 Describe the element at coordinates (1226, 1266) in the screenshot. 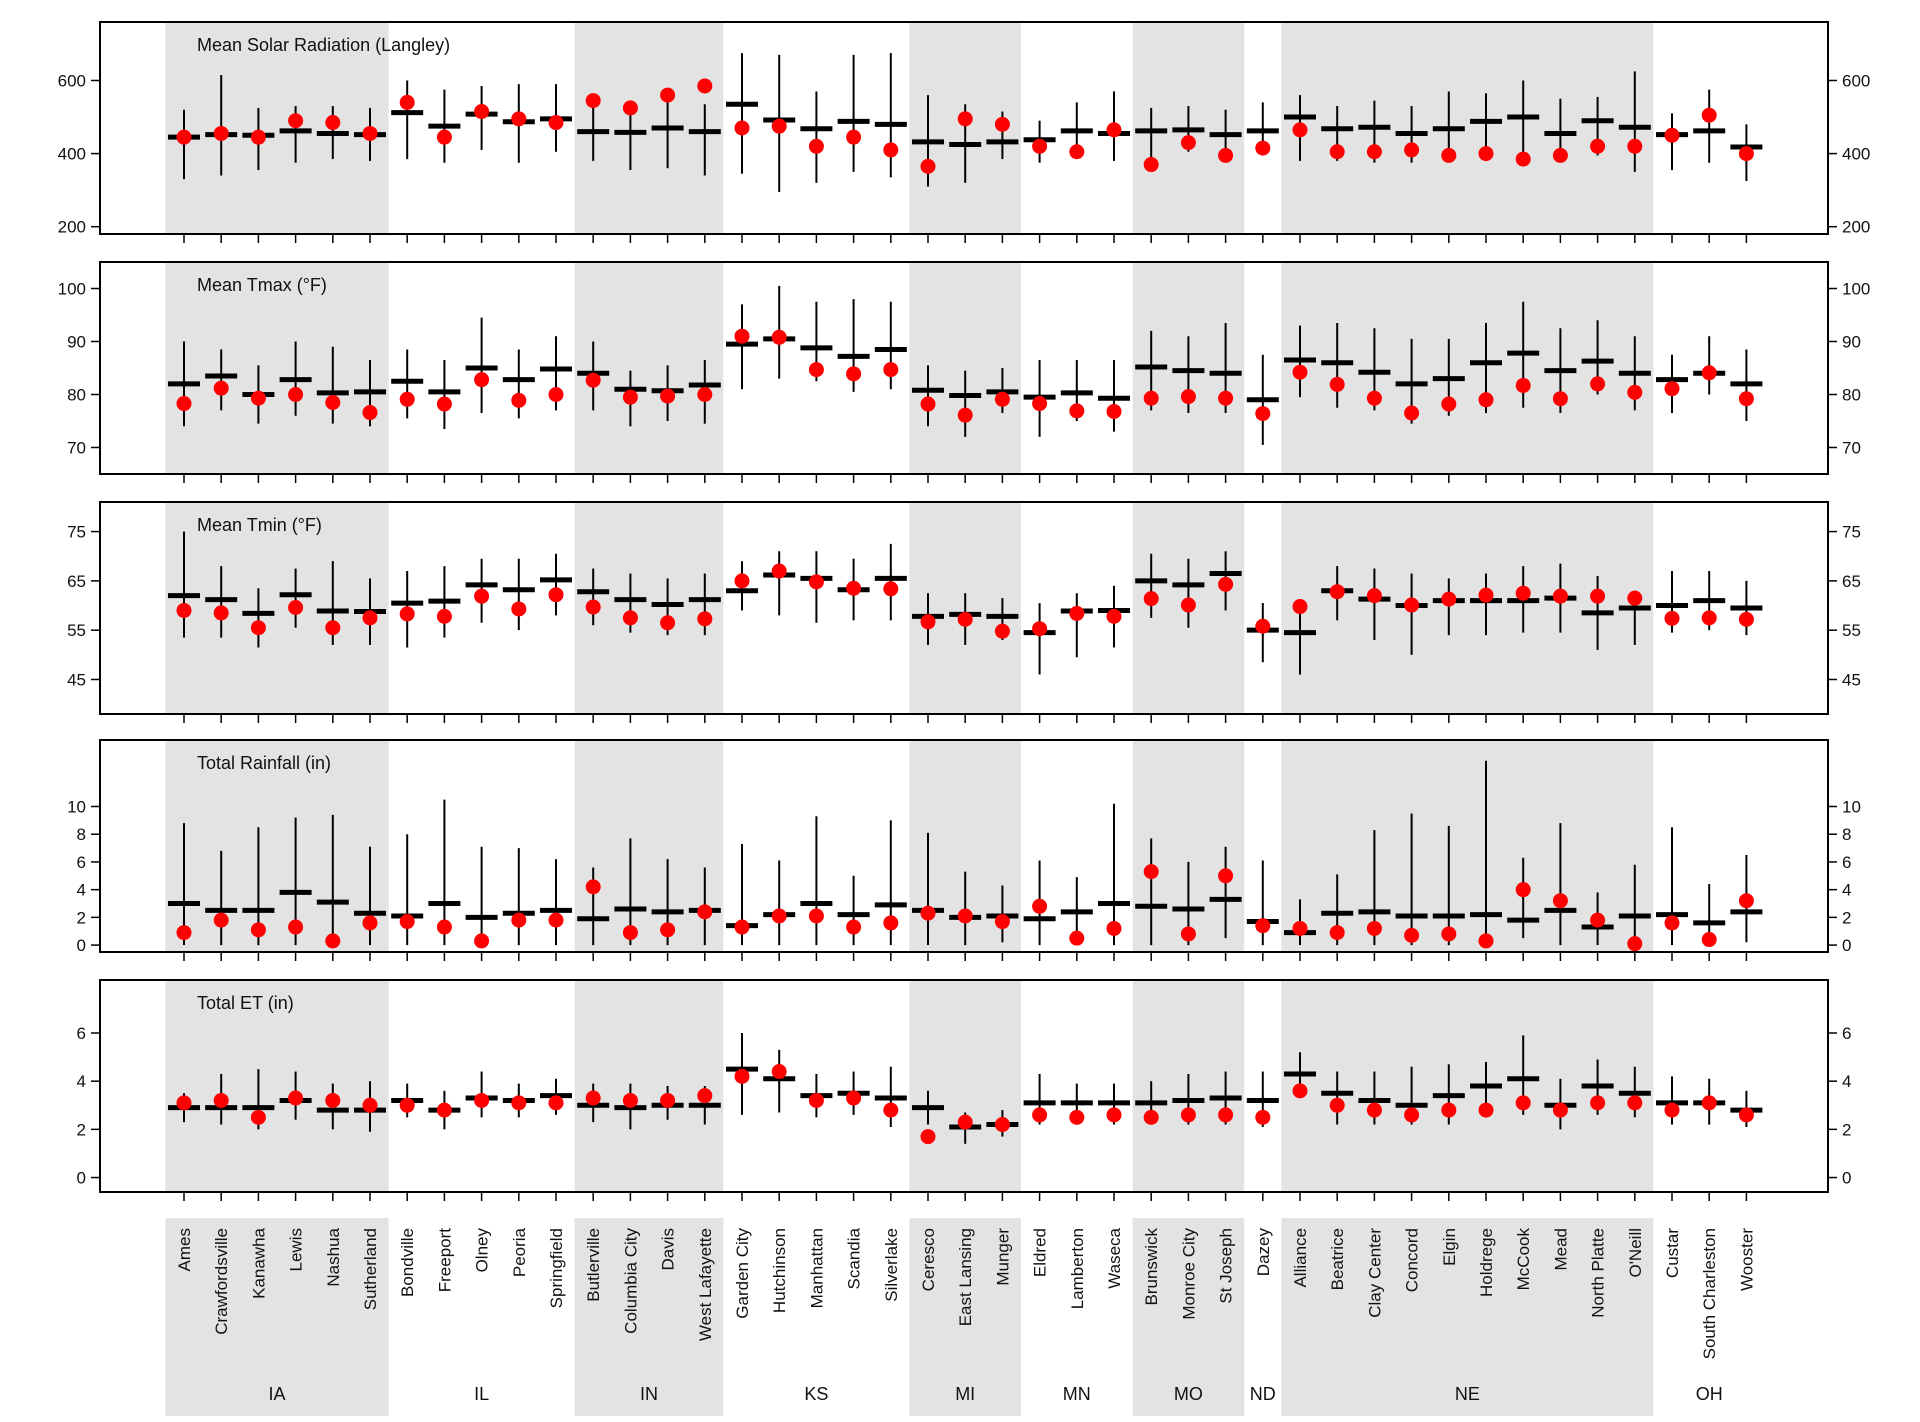

I see `site-label-28: St Joseph` at that location.